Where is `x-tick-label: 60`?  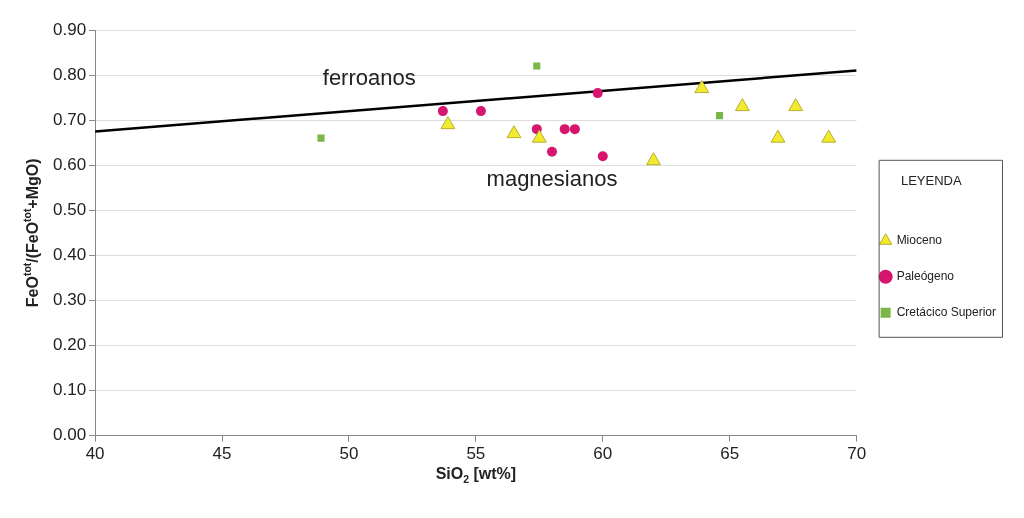 x-tick-label: 60 is located at coordinates (603, 454).